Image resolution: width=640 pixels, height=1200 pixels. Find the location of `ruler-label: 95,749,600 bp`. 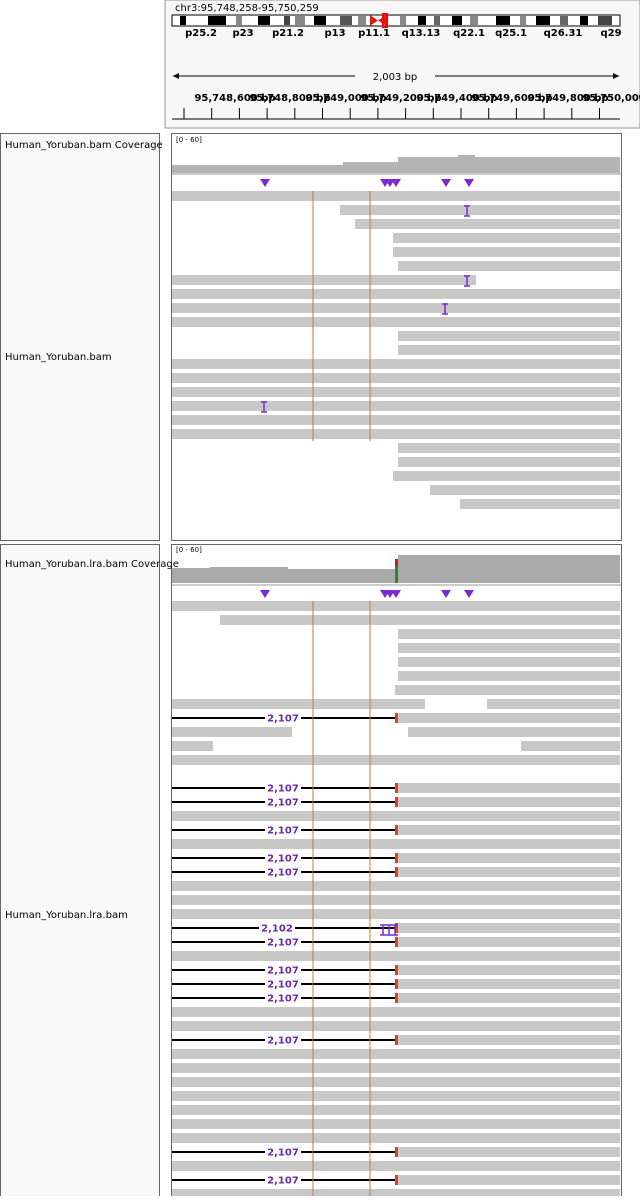

ruler-label: 95,749,600 bp is located at coordinates (511, 98).